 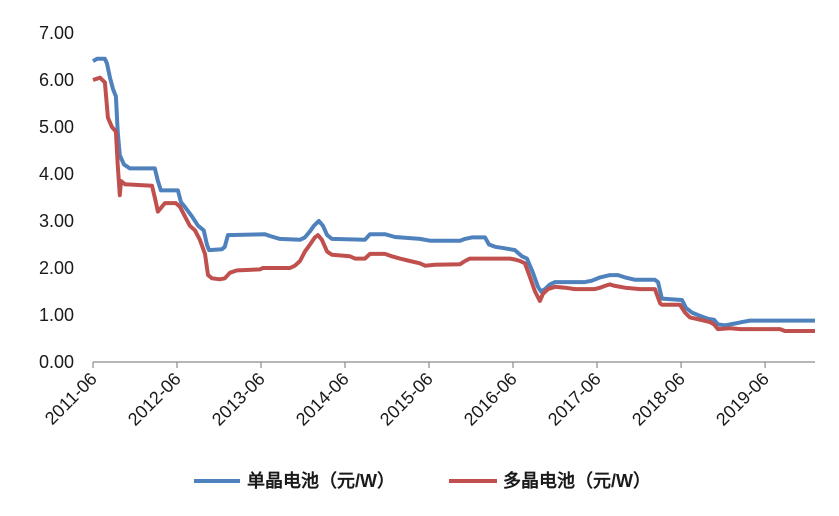 I want to click on legend: 单晶电池（元/W） 多晶电池（元/W）, so click(x=422, y=480).